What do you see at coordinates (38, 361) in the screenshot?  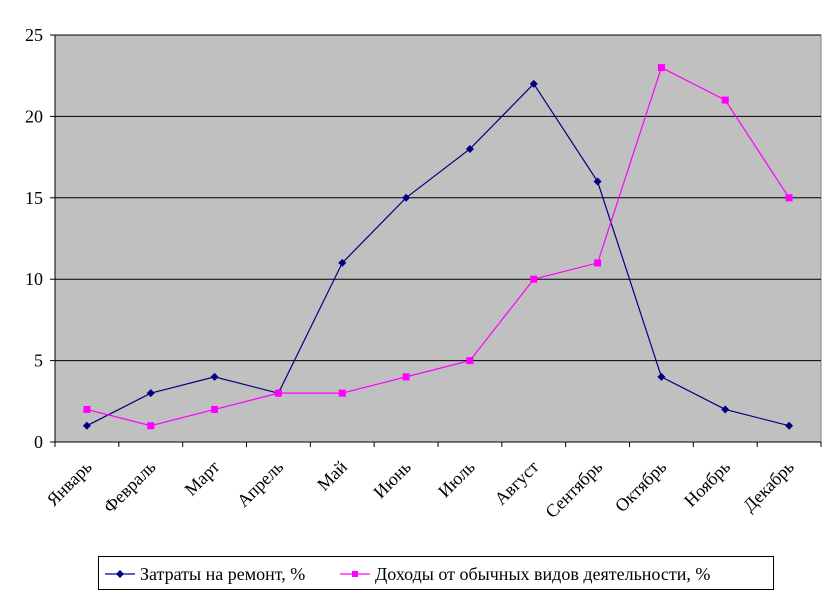 I see `y-tick-label: 5` at bounding box center [38, 361].